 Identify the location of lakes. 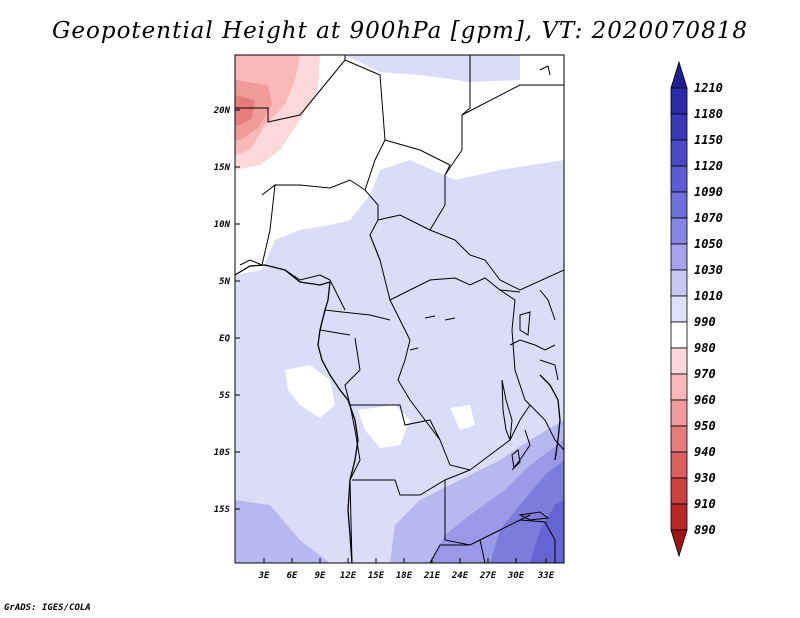
(480, 293).